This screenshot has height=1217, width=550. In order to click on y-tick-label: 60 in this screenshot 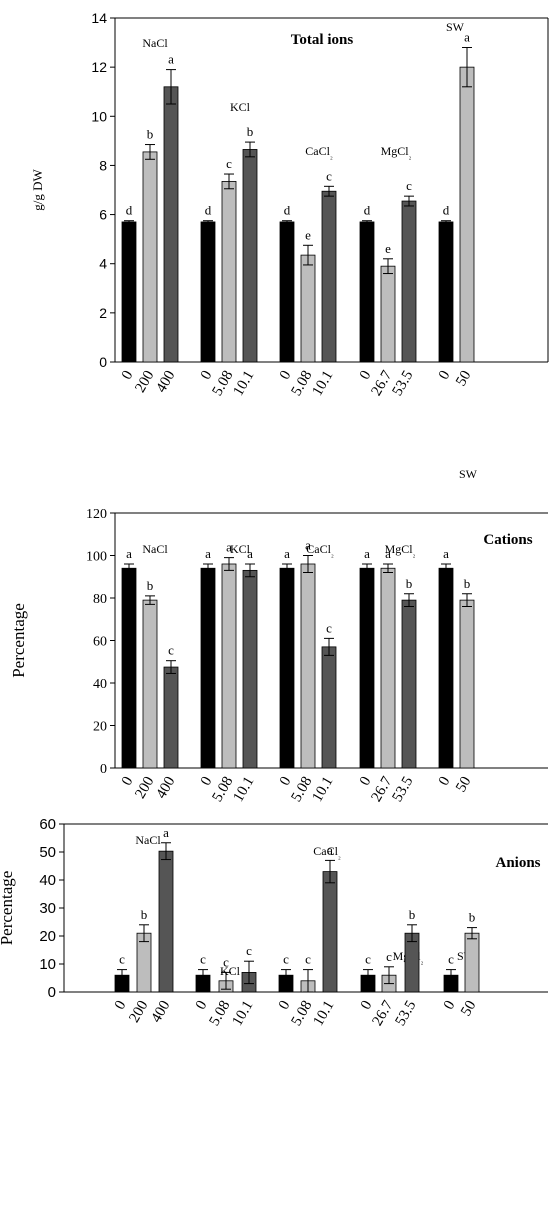, I will do `click(100, 642)`.